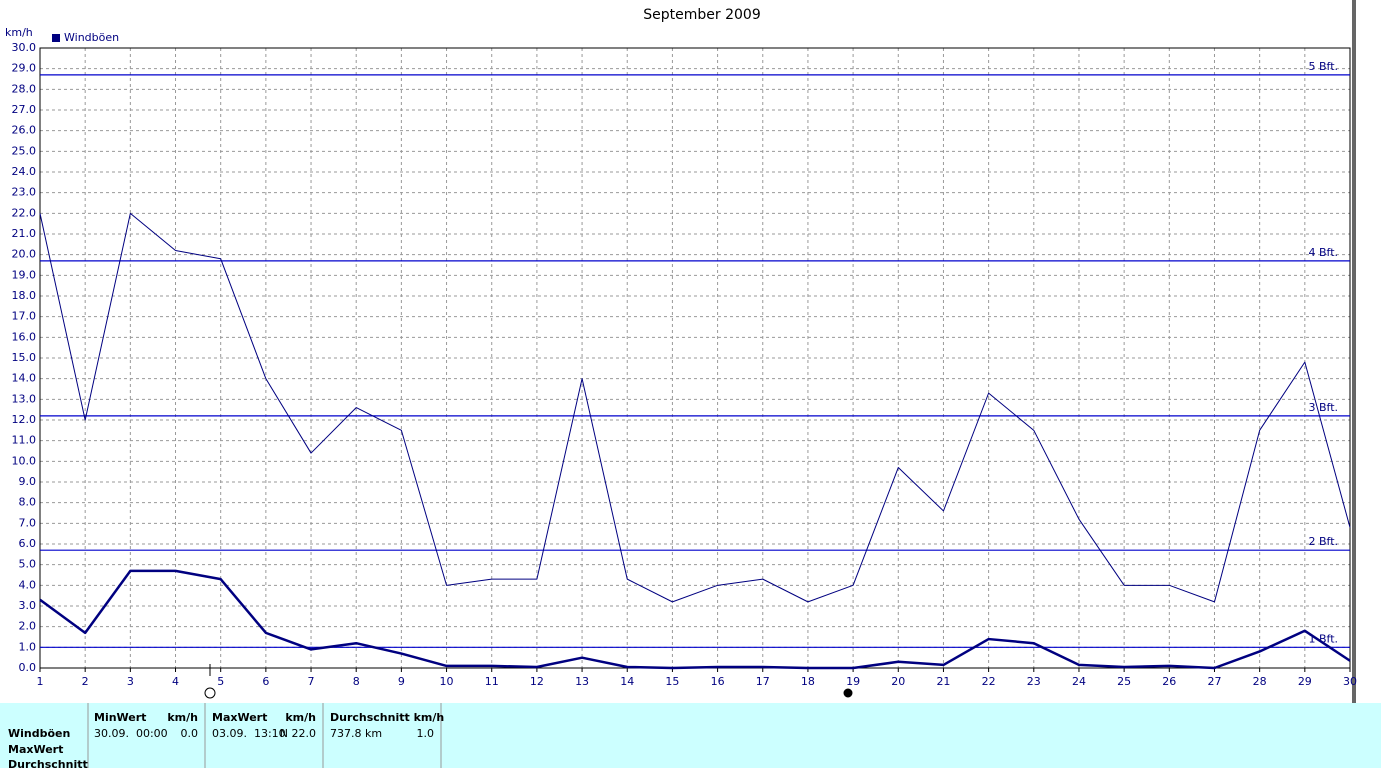  What do you see at coordinates (28, 502) in the screenshot?
I see `y-tick-label: 8.0` at bounding box center [28, 502].